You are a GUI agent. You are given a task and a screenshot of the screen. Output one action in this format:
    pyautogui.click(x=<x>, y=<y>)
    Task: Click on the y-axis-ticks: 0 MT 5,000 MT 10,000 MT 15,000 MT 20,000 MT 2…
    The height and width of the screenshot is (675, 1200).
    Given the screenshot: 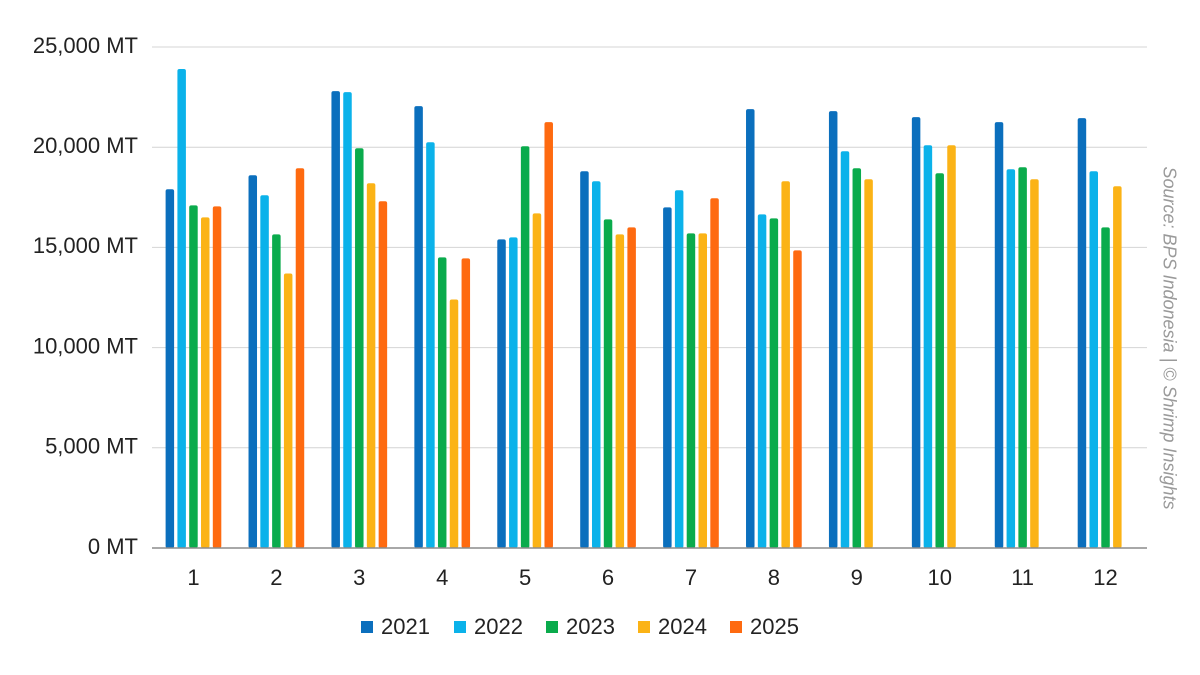 What is the action you would take?
    pyautogui.click(x=85, y=296)
    